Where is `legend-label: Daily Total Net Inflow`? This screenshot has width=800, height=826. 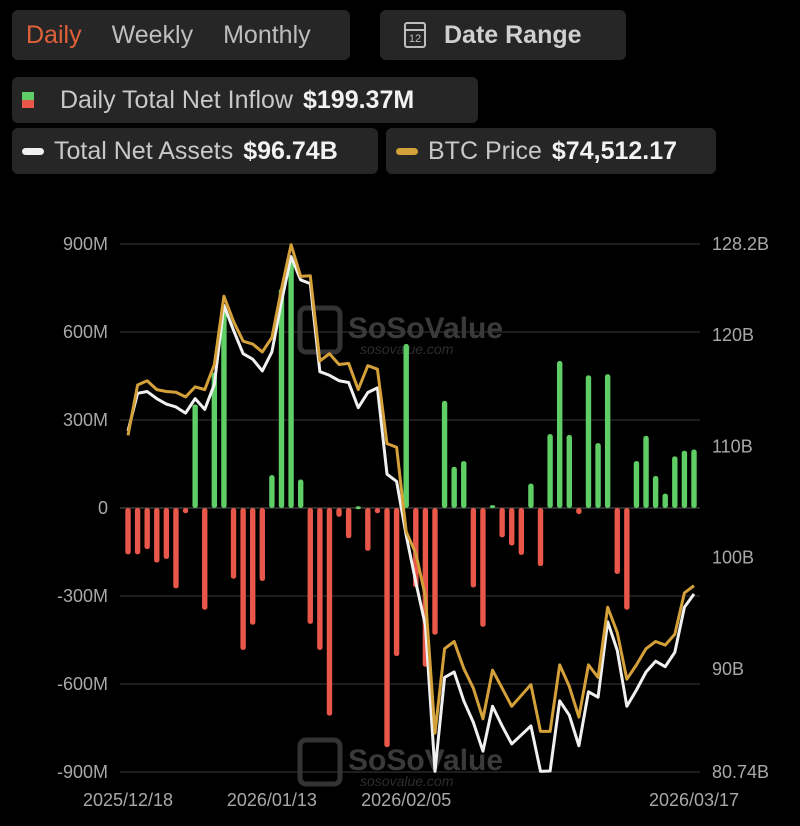 legend-label: Daily Total Net Inflow is located at coordinates (176, 99).